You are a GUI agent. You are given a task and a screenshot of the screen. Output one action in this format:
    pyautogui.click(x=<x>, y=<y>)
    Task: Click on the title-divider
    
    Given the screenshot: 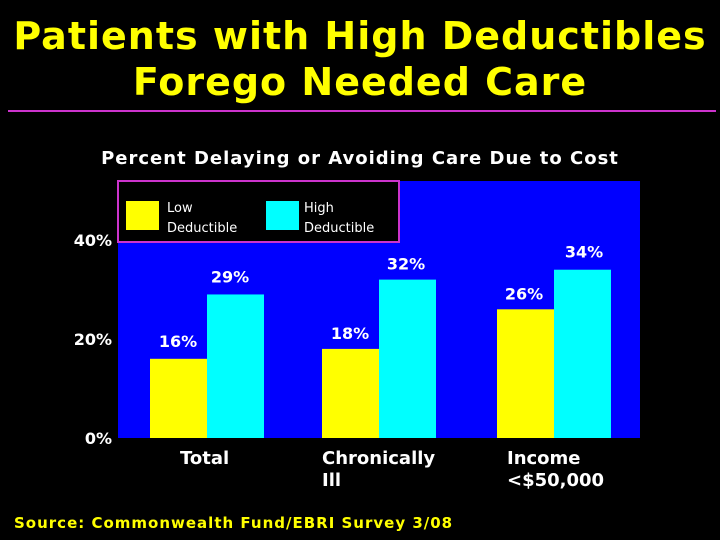 What is the action you would take?
    pyautogui.click(x=362, y=111)
    